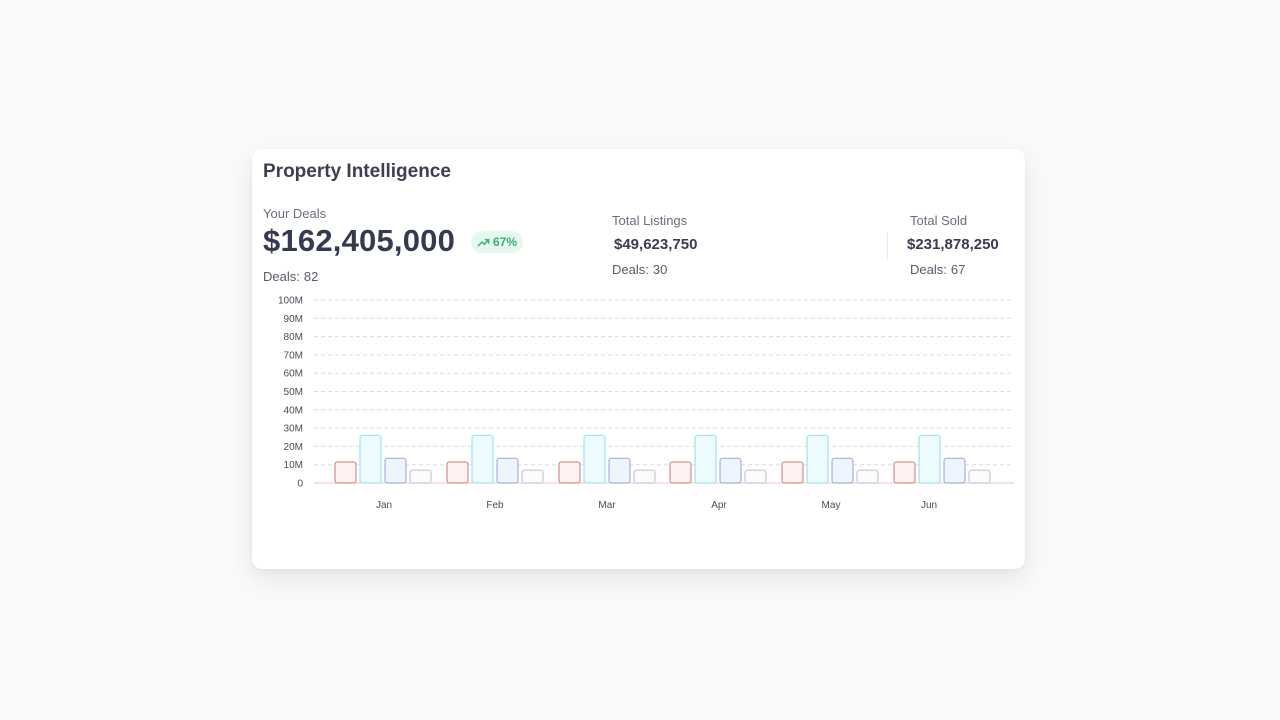  I want to click on chart-grid, so click(664, 391).